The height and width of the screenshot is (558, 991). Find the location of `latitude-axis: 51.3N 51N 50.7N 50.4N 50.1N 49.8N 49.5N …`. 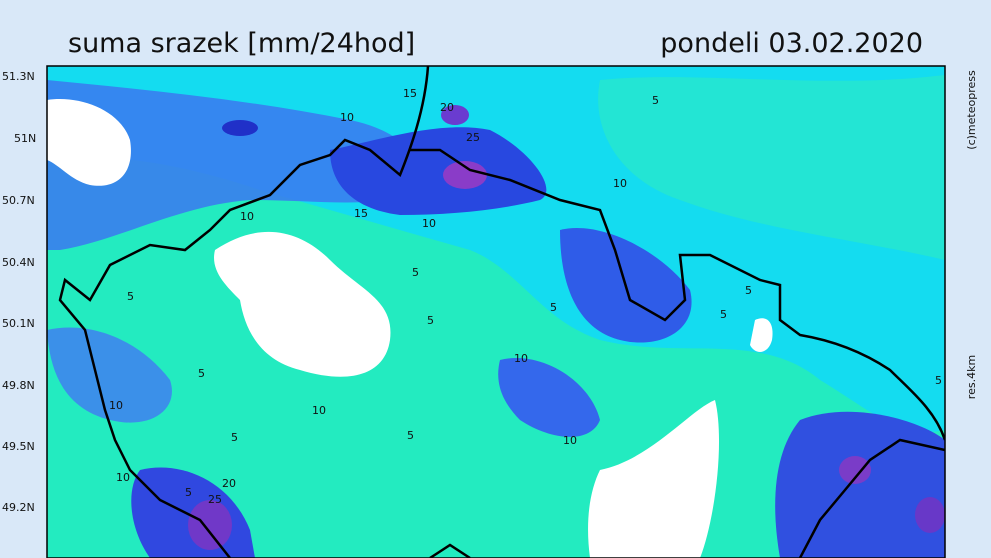

latitude-axis: 51.3N 51N 50.7N 50.4N 50.1N 49.8N 49.5N … is located at coordinates (19, 292).